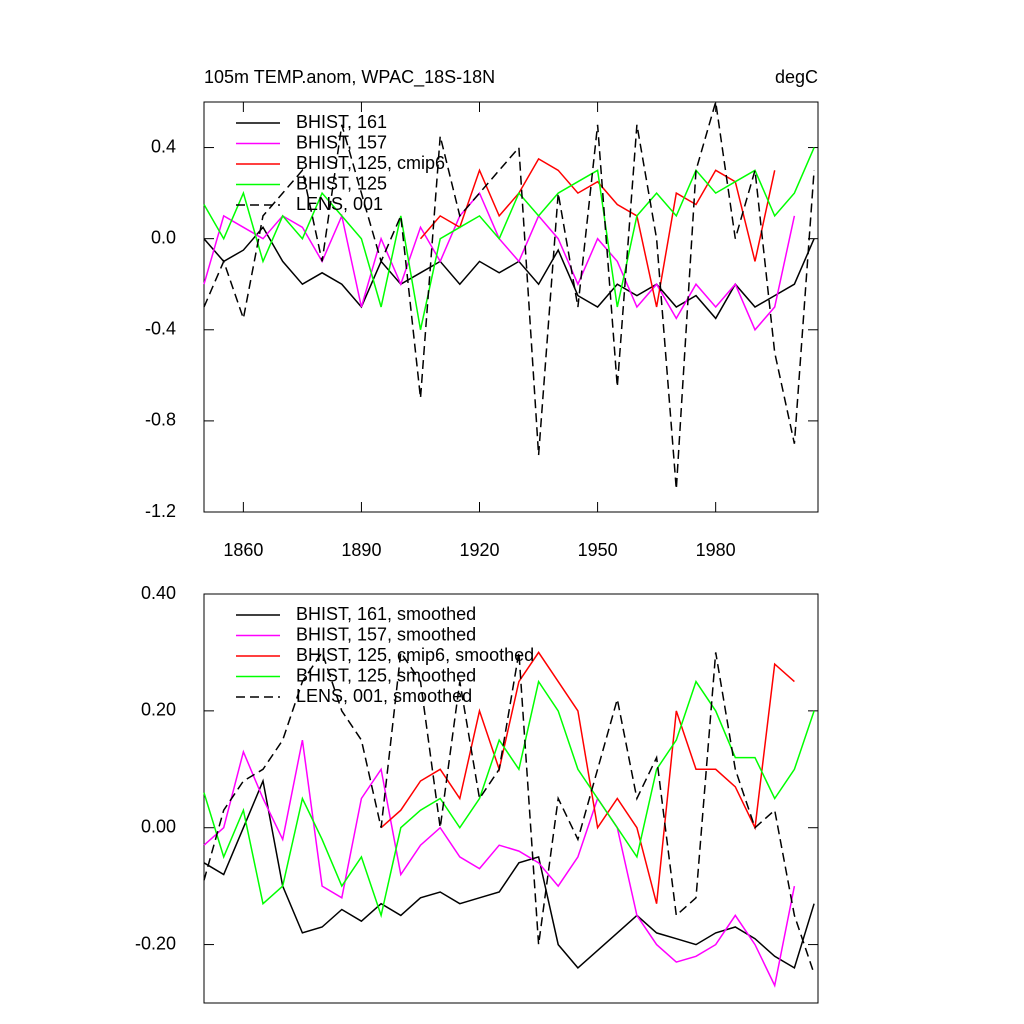 The image size is (1024, 1024). I want to click on y-tick-label: -0.4, so click(160, 329).